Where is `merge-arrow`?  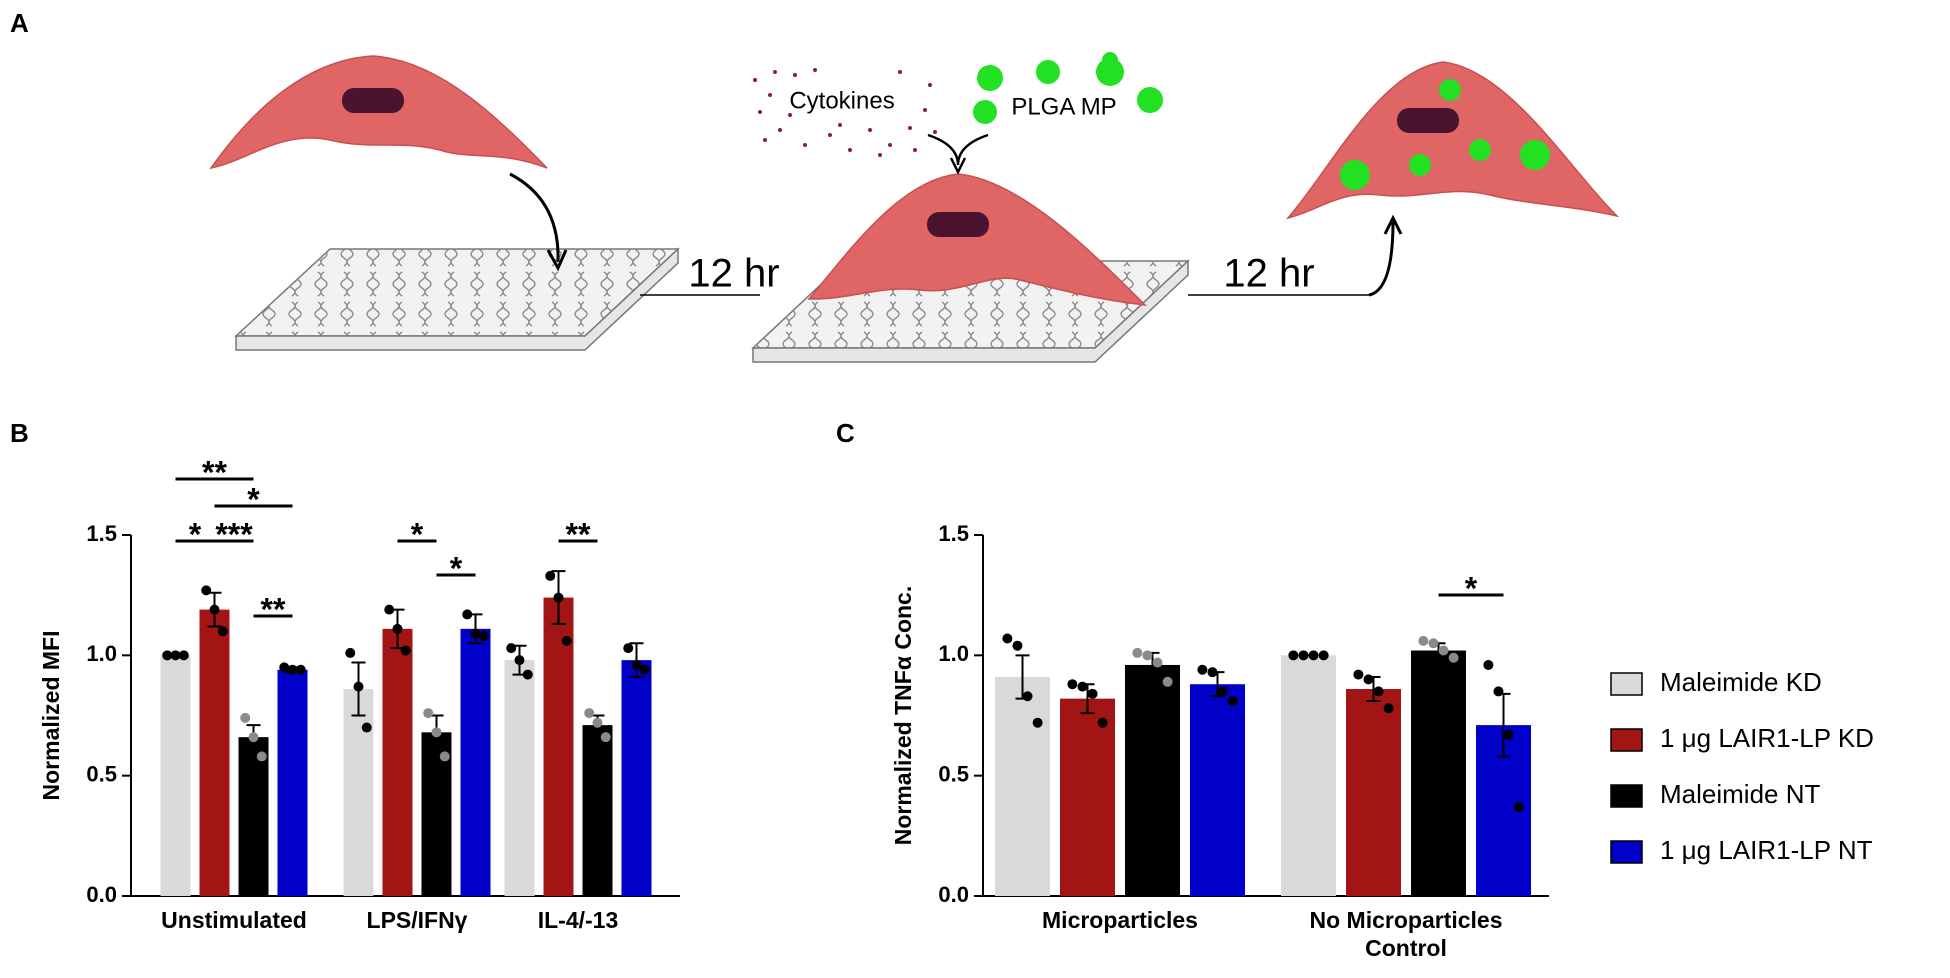
merge-arrow is located at coordinates (958, 149).